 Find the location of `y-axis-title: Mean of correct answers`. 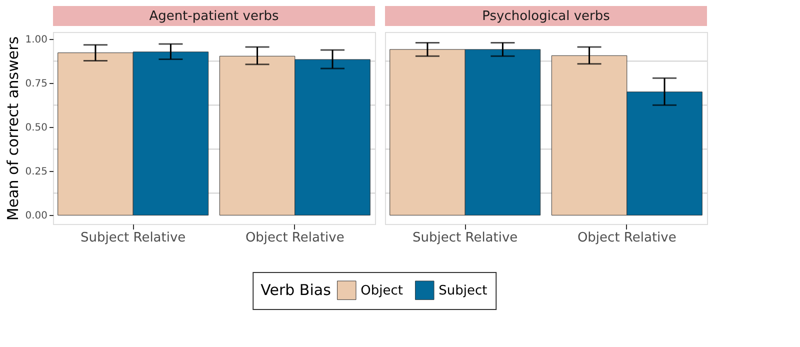

y-axis-title: Mean of correct answers is located at coordinates (13, 128).